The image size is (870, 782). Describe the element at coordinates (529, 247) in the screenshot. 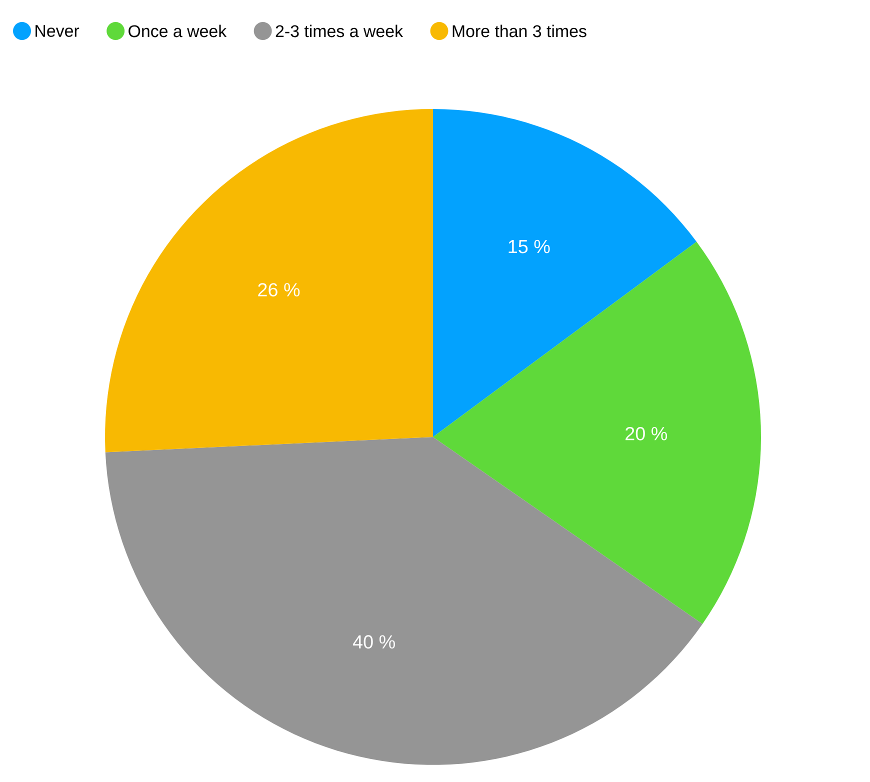

I see `data-label: 15 %` at that location.